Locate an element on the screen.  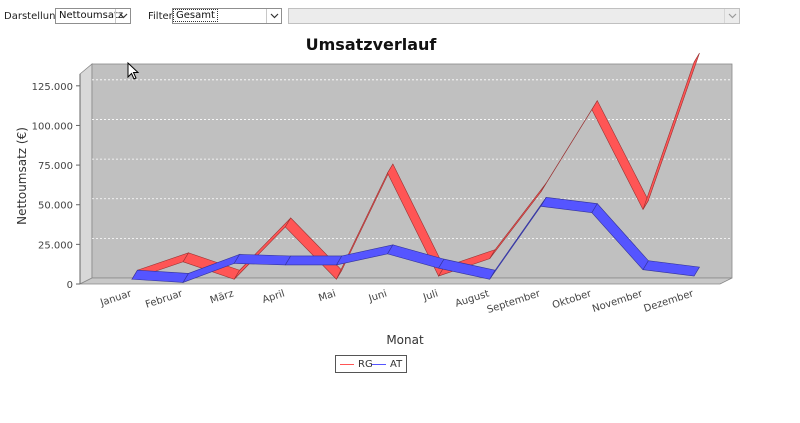
y-tick-label: 125.000 is located at coordinates (52, 87).